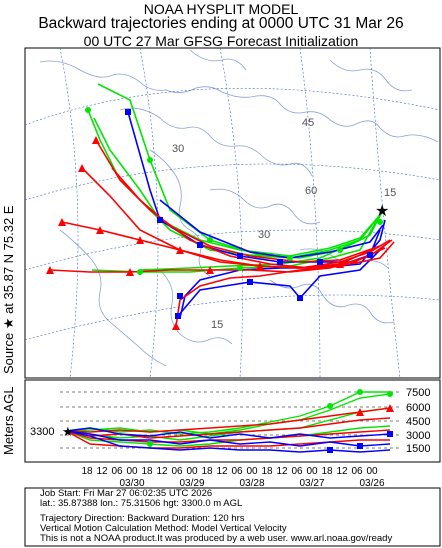 The height and width of the screenshot is (548, 442). What do you see at coordinates (8, 420) in the screenshot?
I see `vertical-axis-label: Meters AGL` at bounding box center [8, 420].